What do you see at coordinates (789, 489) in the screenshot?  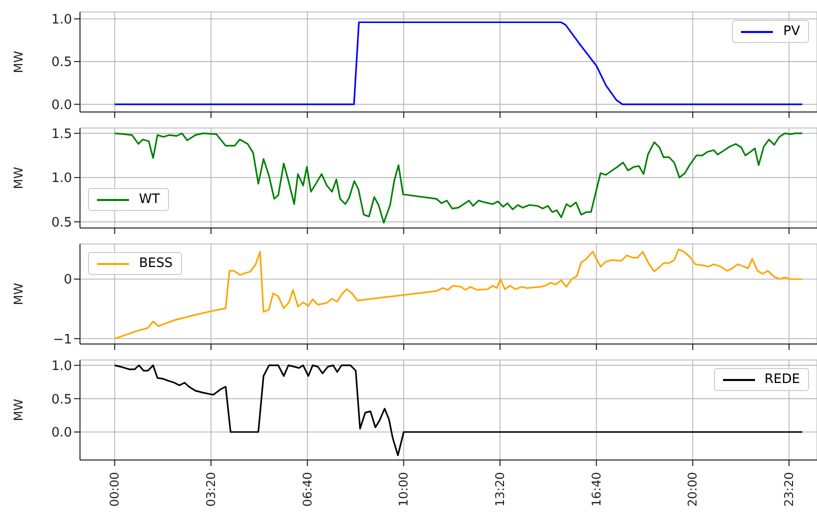 I see `x-tick-label: 23:20` at bounding box center [789, 489].